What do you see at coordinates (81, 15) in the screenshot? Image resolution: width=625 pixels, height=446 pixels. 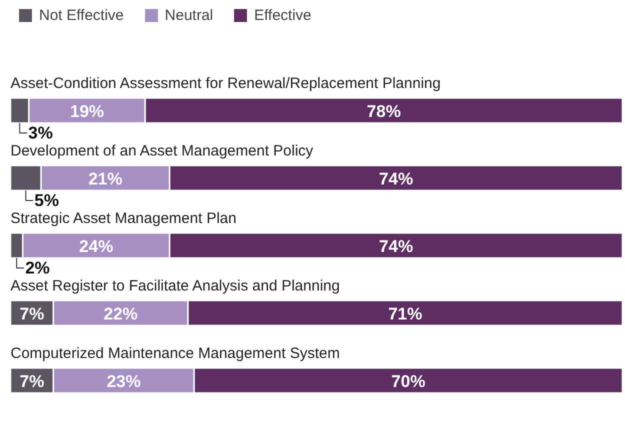 I see `legend-label: Not Effective` at bounding box center [81, 15].